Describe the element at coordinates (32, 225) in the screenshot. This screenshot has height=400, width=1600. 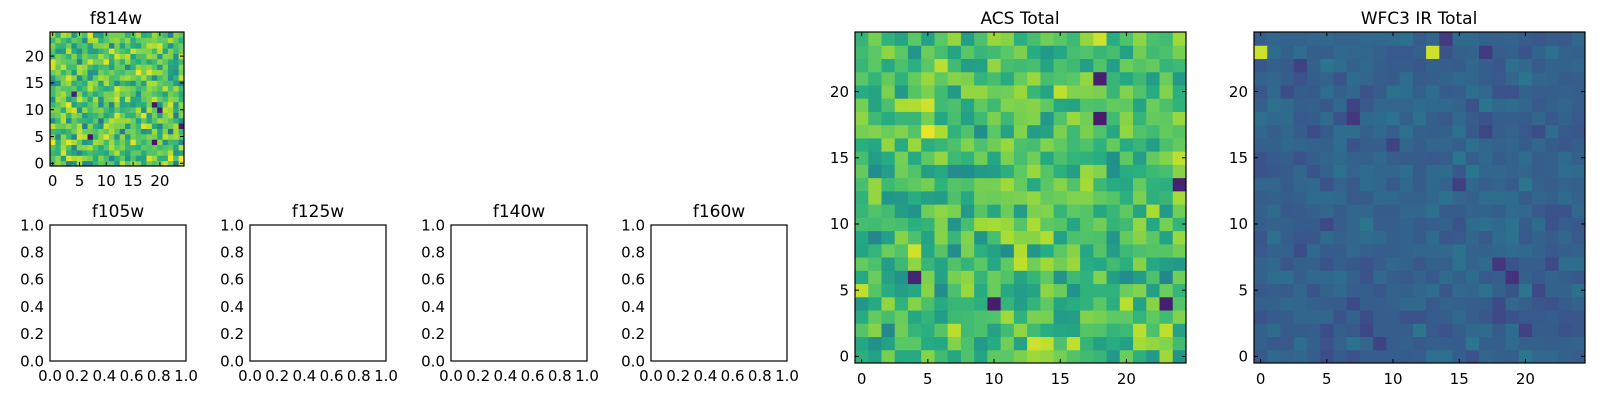
I see `y-tick-label: 1.0` at that location.